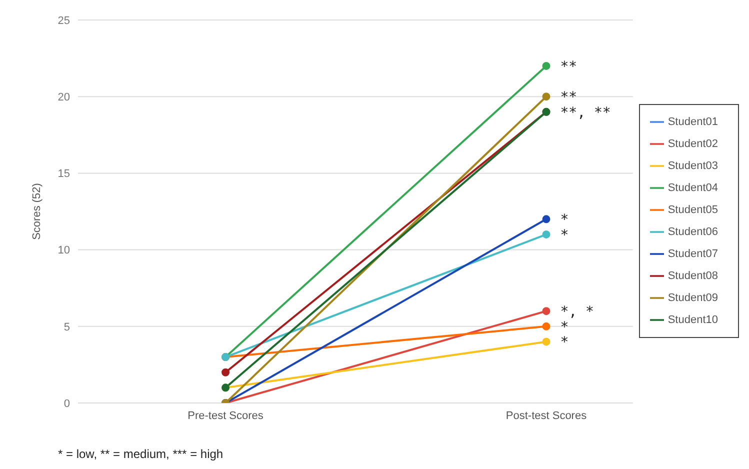  What do you see at coordinates (577, 312) in the screenshot?
I see `annotation: *, *` at bounding box center [577, 312].